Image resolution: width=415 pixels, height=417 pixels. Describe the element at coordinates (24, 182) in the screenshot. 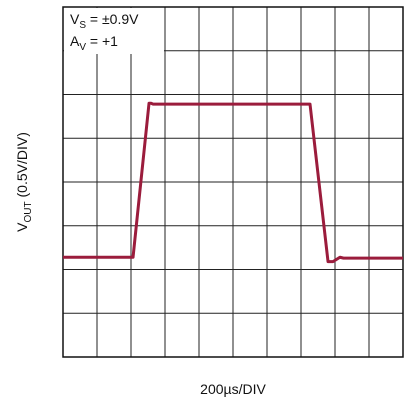

I see `y-axis-label: VOUT (0.5V/DIV)` at that location.